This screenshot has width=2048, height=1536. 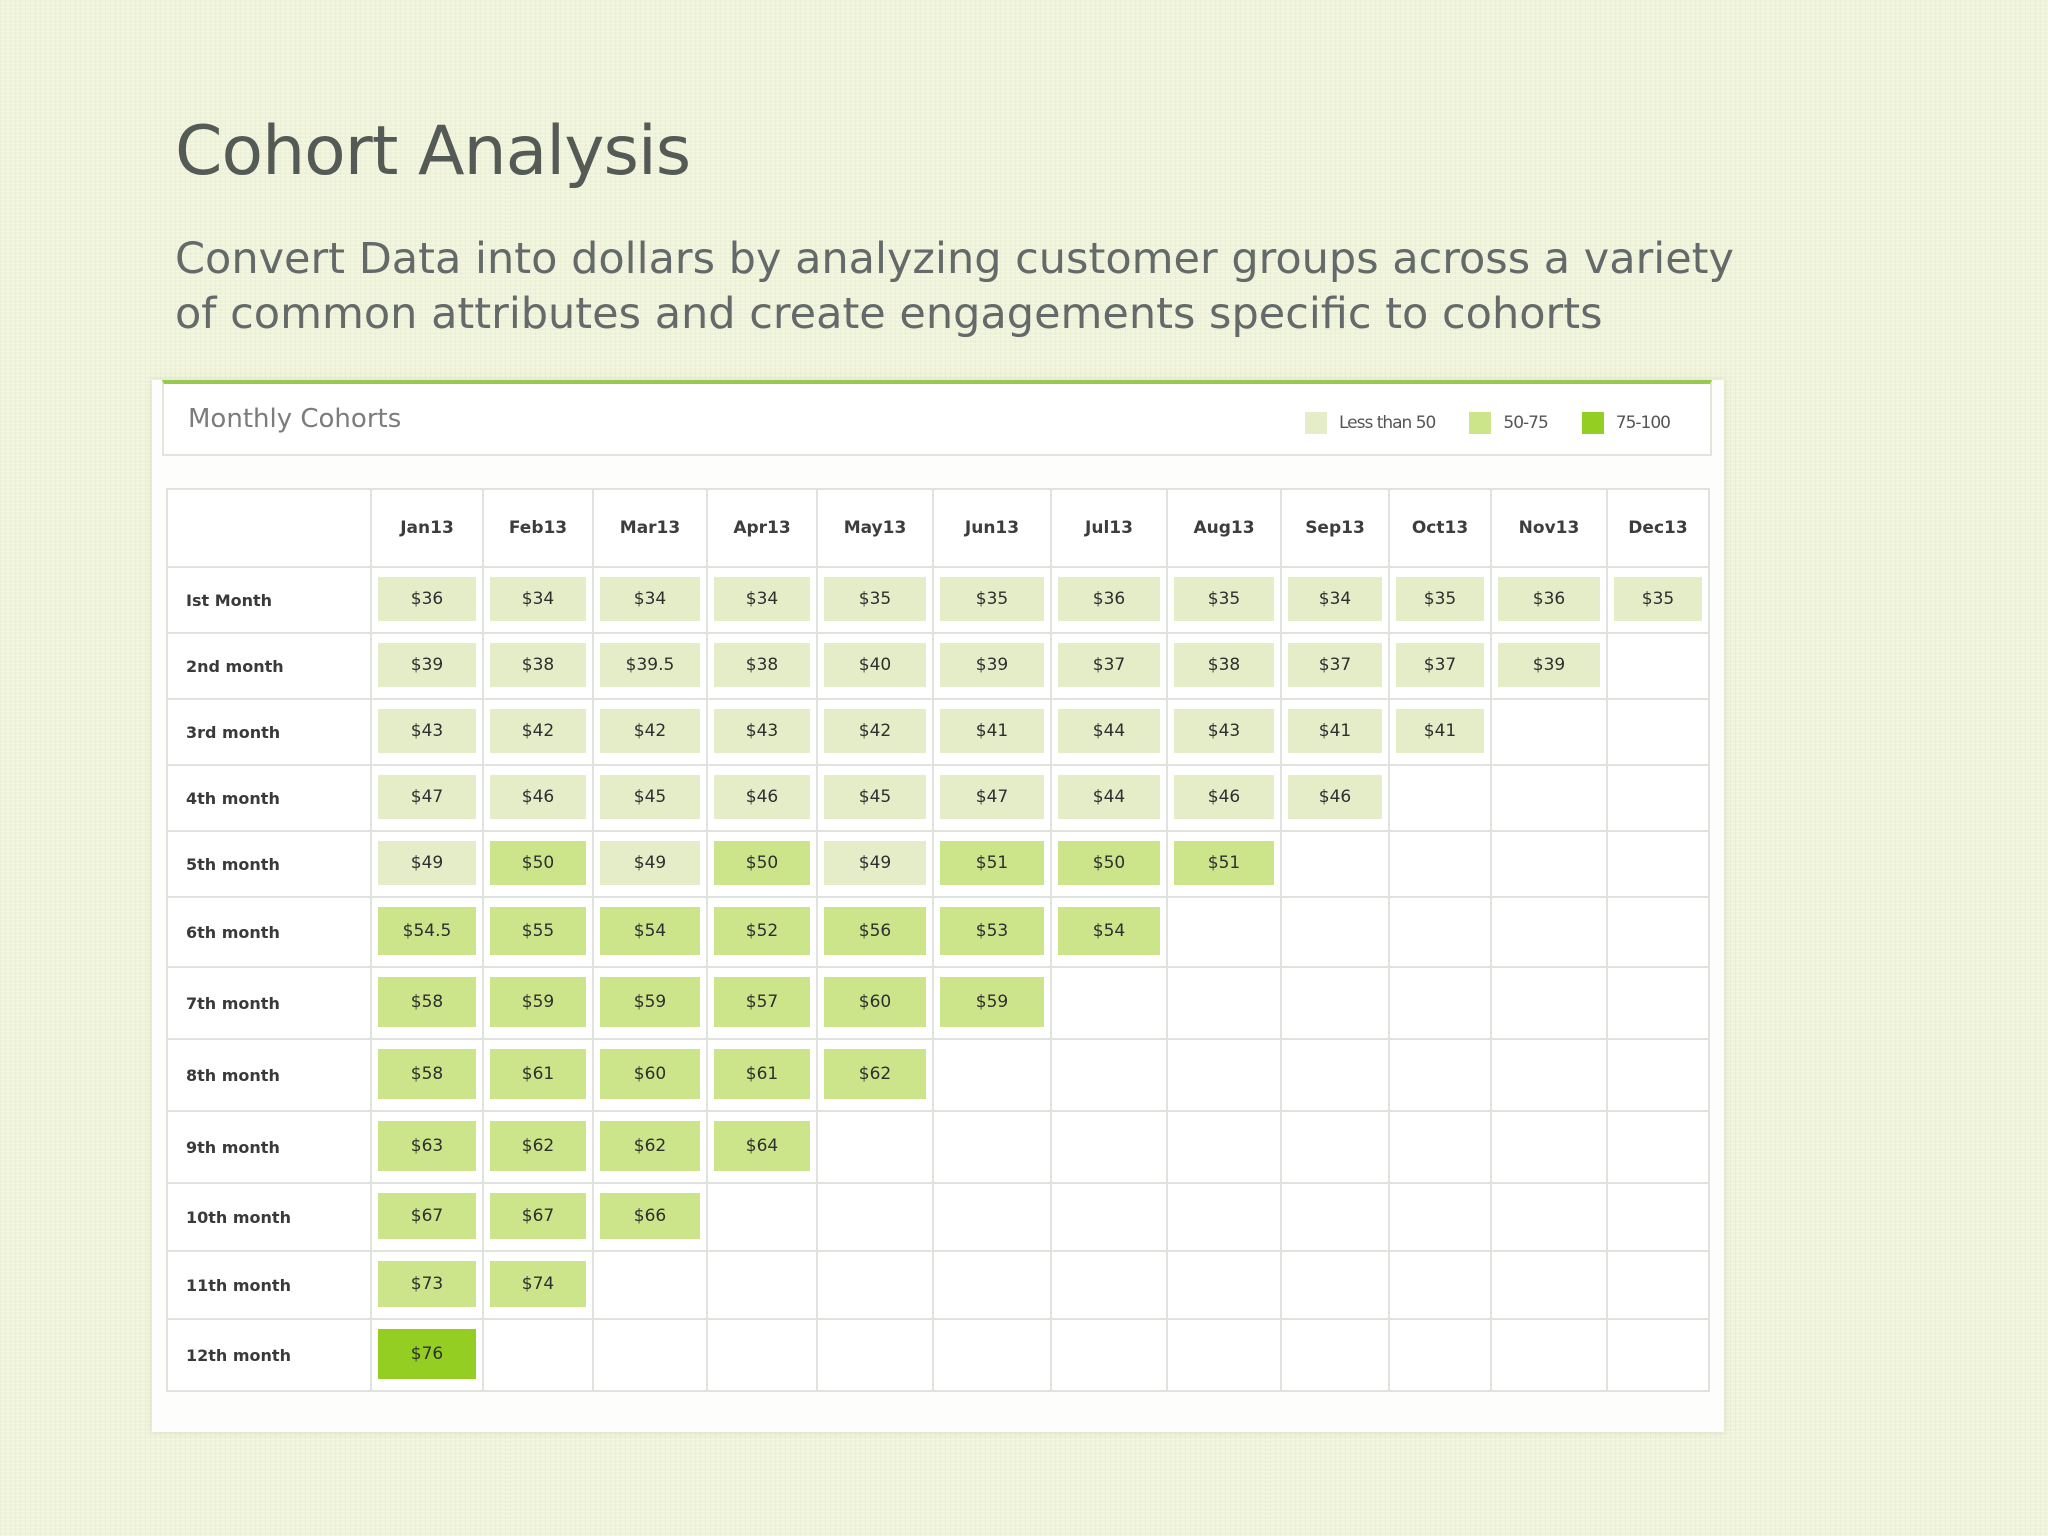 What do you see at coordinates (1480, 423) in the screenshot?
I see `legend-swatch-mid` at bounding box center [1480, 423].